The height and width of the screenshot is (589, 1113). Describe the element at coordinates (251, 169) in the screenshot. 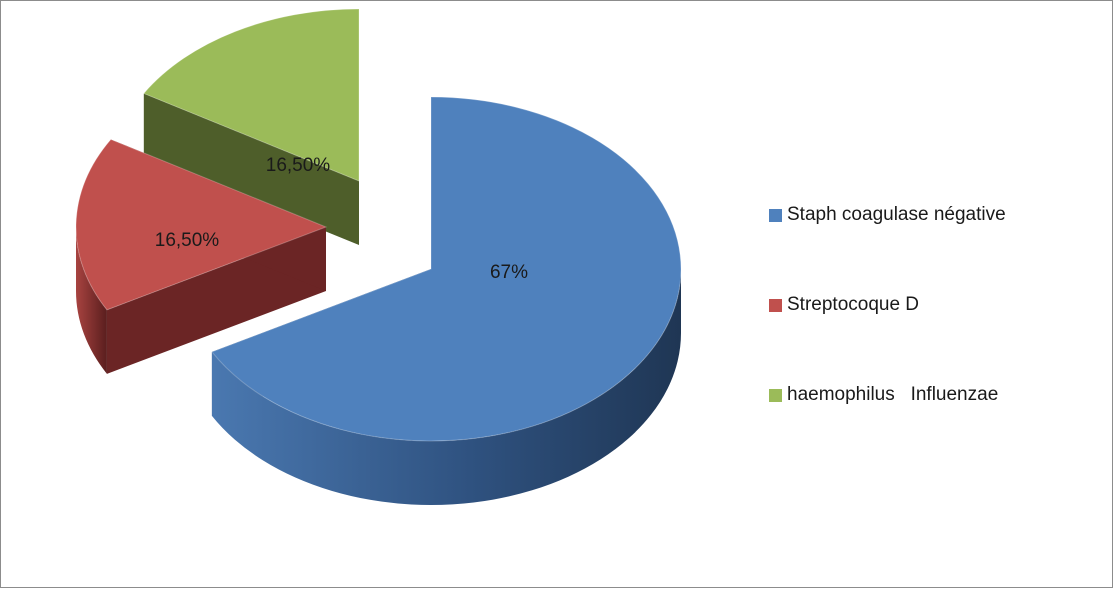

I see `pie-side-start-haemophilus` at that location.